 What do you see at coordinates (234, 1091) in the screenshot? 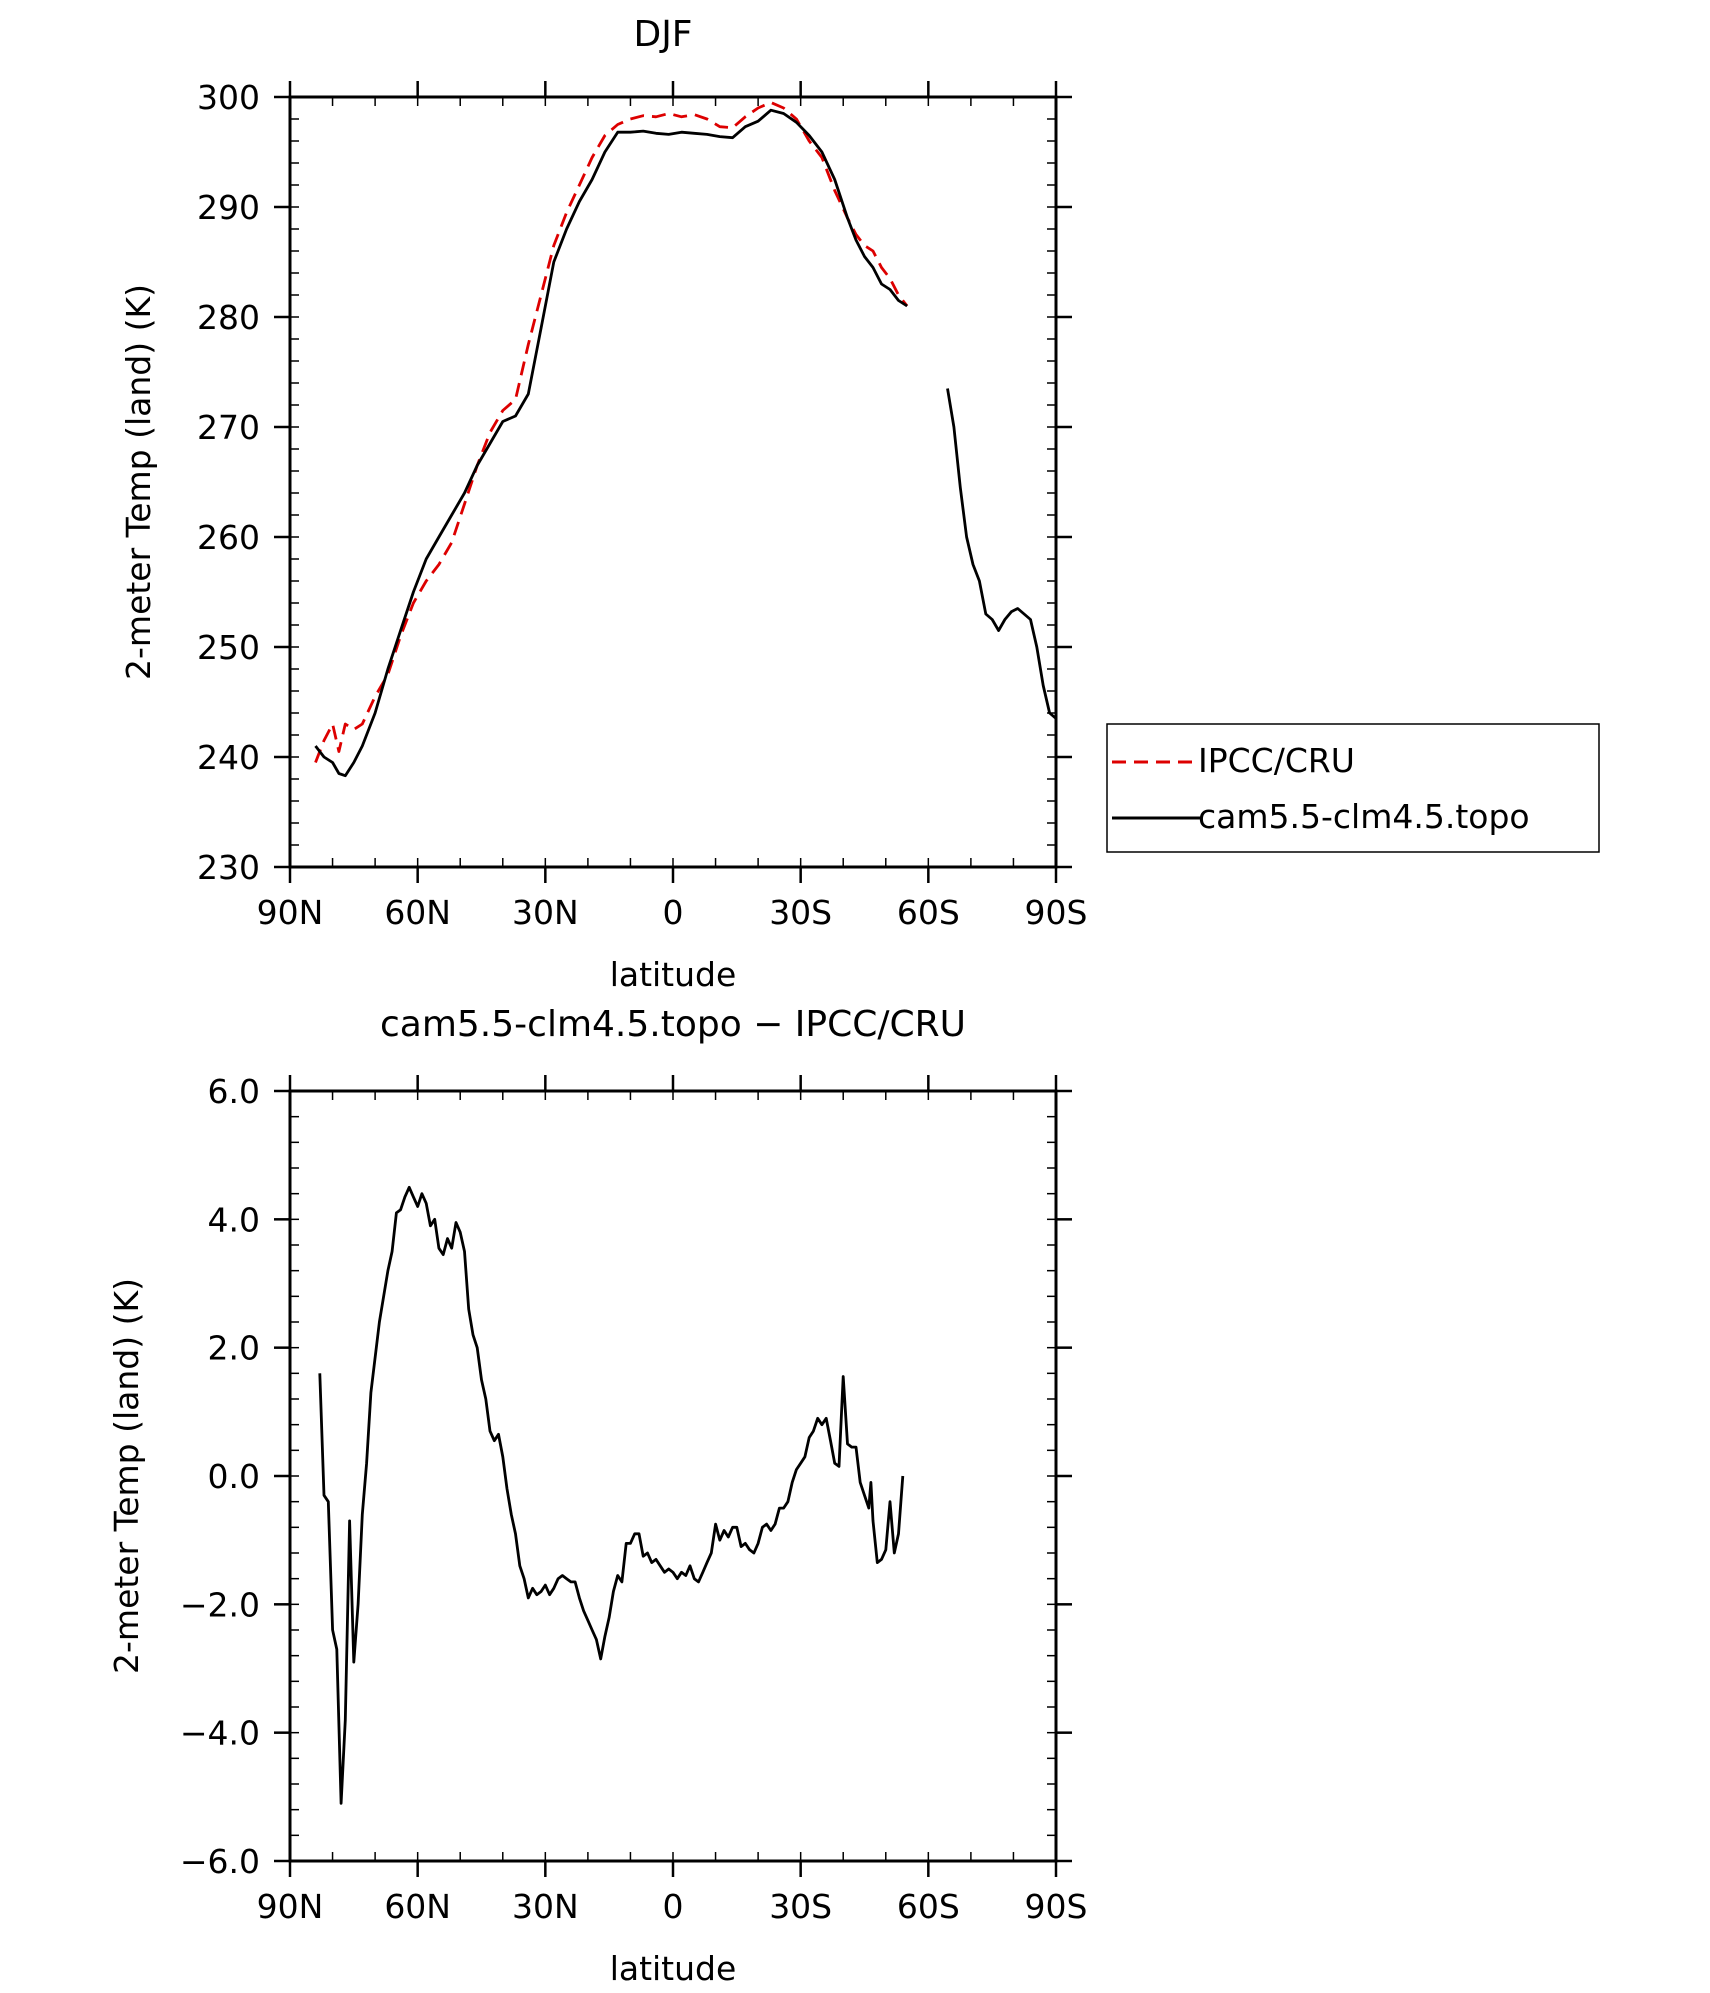
I see `y-tick-label: 6.0` at bounding box center [234, 1091].